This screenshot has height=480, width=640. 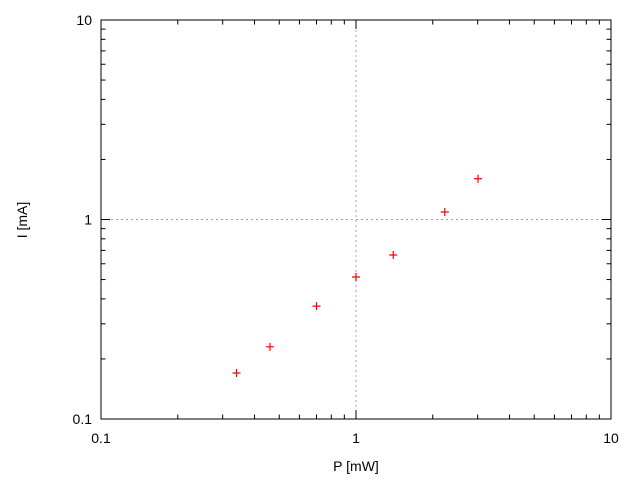 What do you see at coordinates (611, 438) in the screenshot?
I see `x-tick-label: 10` at bounding box center [611, 438].